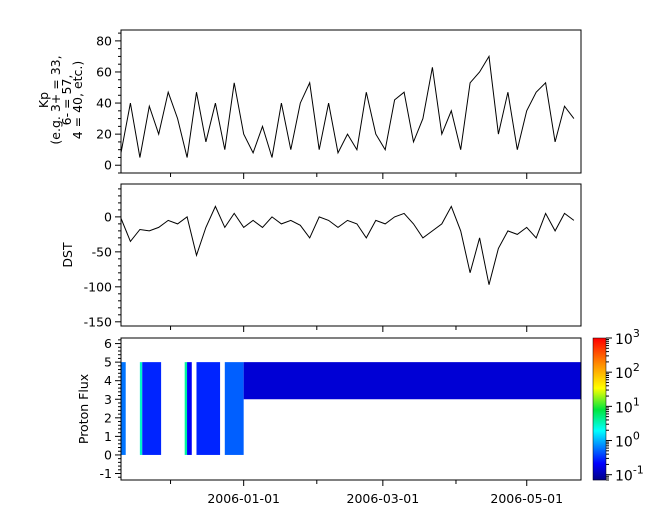 This screenshot has height=527, width=665. Describe the element at coordinates (108, 165) in the screenshot. I see `y-tick-label: 0` at that location.